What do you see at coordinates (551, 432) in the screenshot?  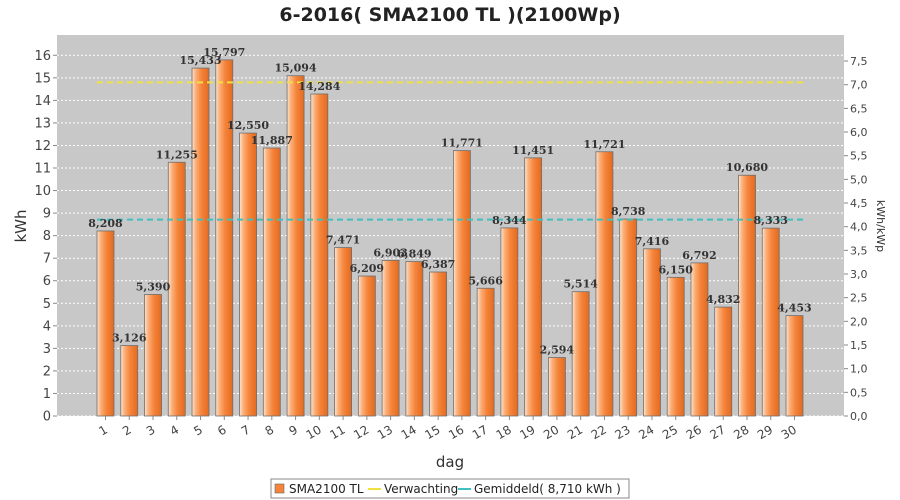 I see `x-tick-label: 20` at bounding box center [551, 432].